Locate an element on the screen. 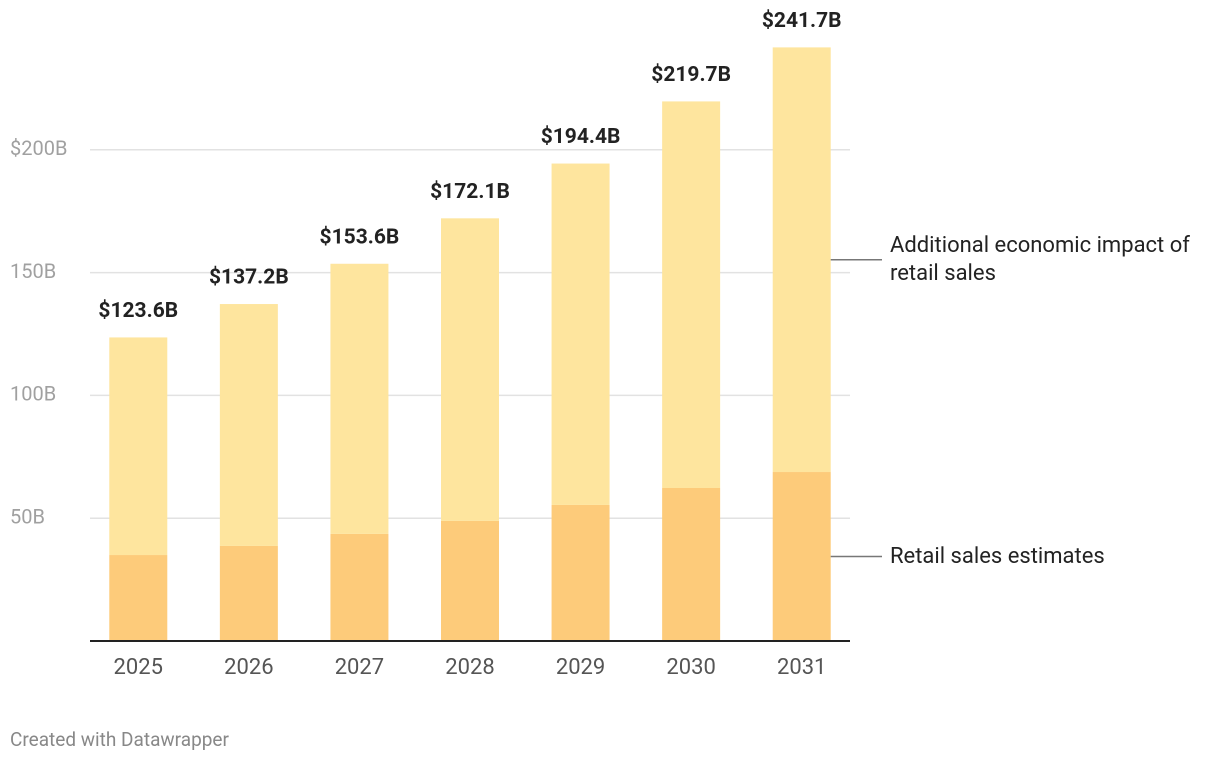 Image resolution: width=1220 pixels, height=764 pixels. total-label: $219.7B is located at coordinates (691, 75).